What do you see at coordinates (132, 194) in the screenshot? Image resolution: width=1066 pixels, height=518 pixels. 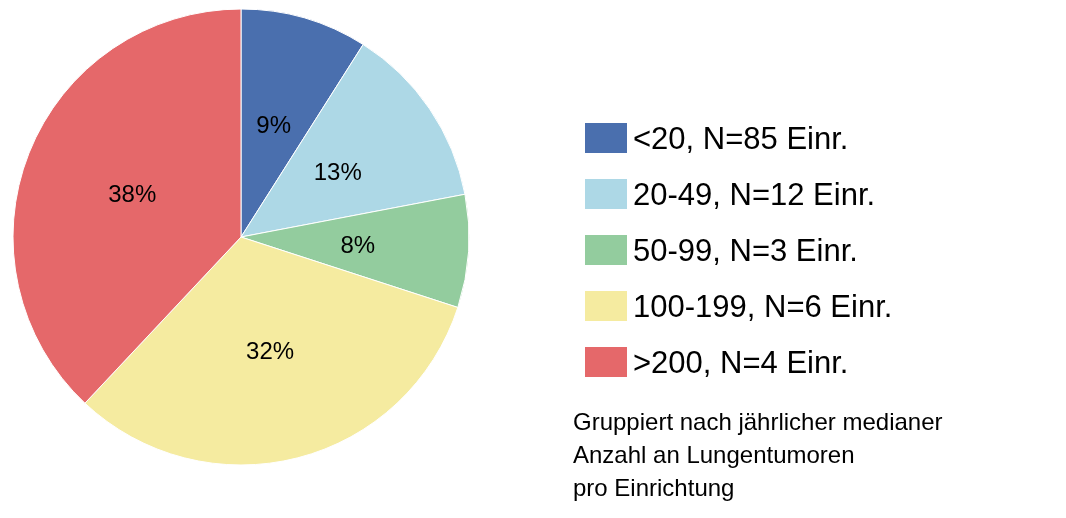 I see `data-label: 38%` at bounding box center [132, 194].